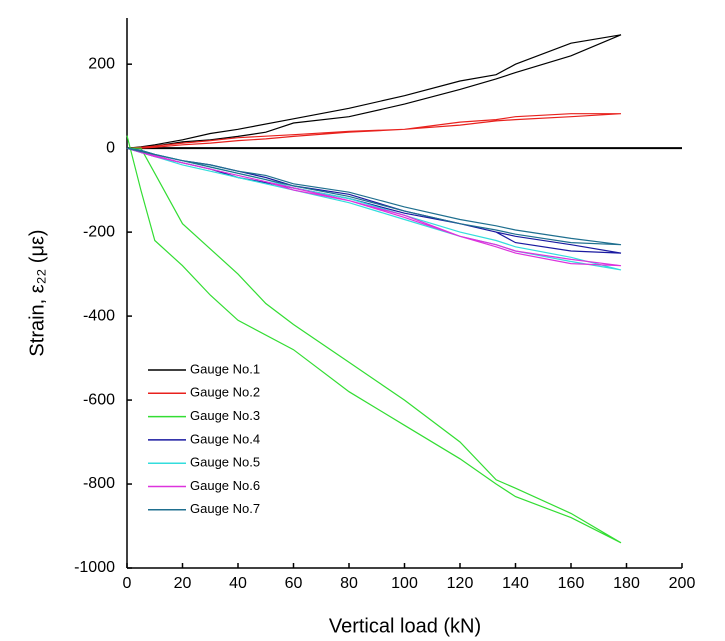 This screenshot has height=641, width=725. What do you see at coordinates (515, 583) in the screenshot?
I see `x-tick-label: 140` at bounding box center [515, 583].